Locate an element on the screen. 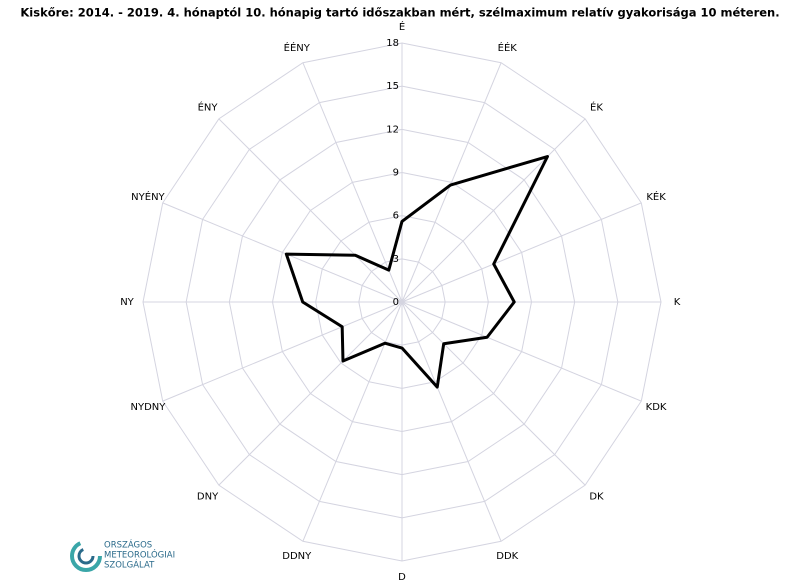  r-tick-label: 9 is located at coordinates (396, 173).